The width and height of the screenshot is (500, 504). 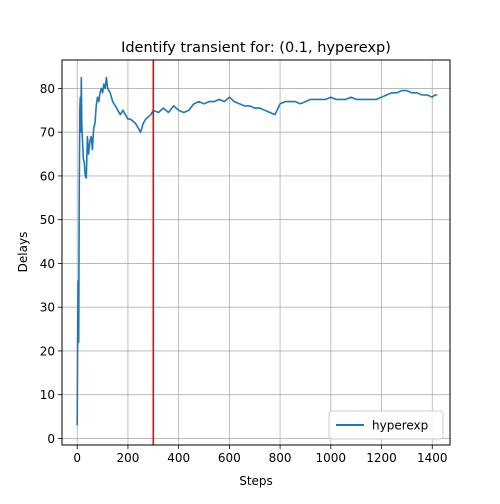 What do you see at coordinates (51, 439) in the screenshot?
I see `y-tick-label: 0` at bounding box center [51, 439].